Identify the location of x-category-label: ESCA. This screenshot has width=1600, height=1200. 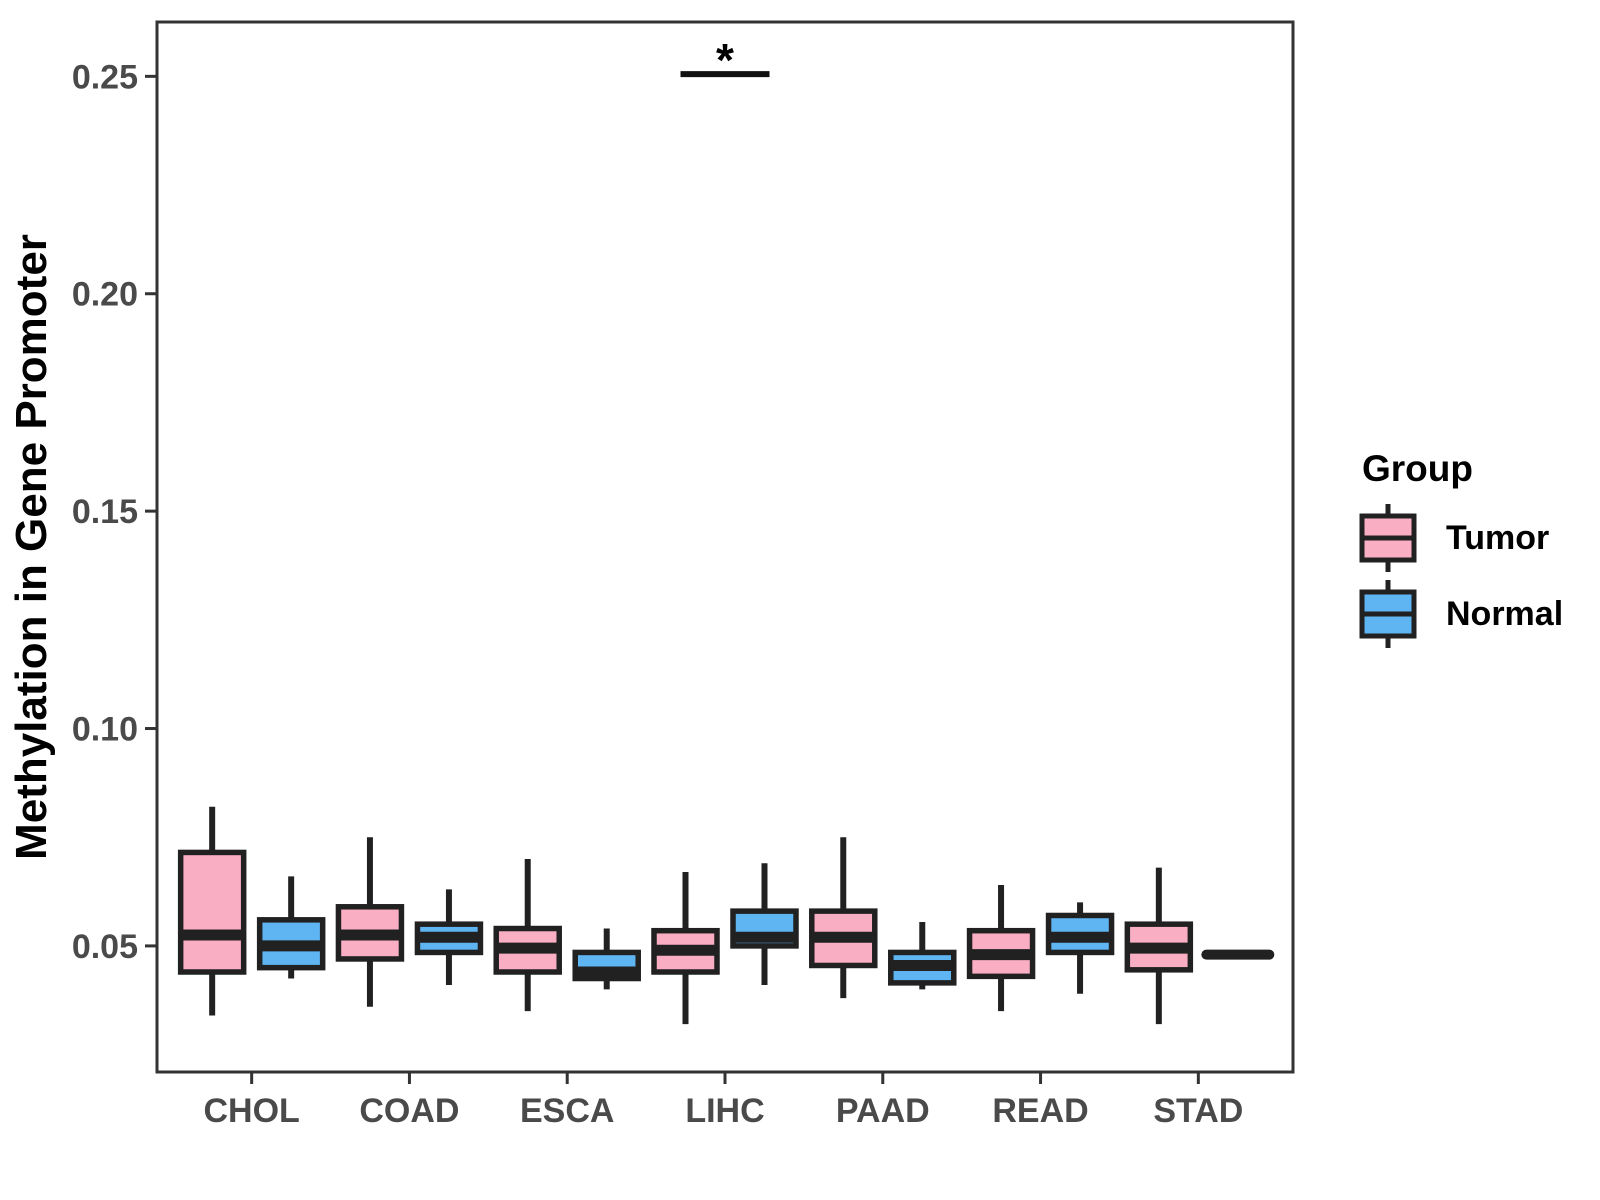
(567, 1111).